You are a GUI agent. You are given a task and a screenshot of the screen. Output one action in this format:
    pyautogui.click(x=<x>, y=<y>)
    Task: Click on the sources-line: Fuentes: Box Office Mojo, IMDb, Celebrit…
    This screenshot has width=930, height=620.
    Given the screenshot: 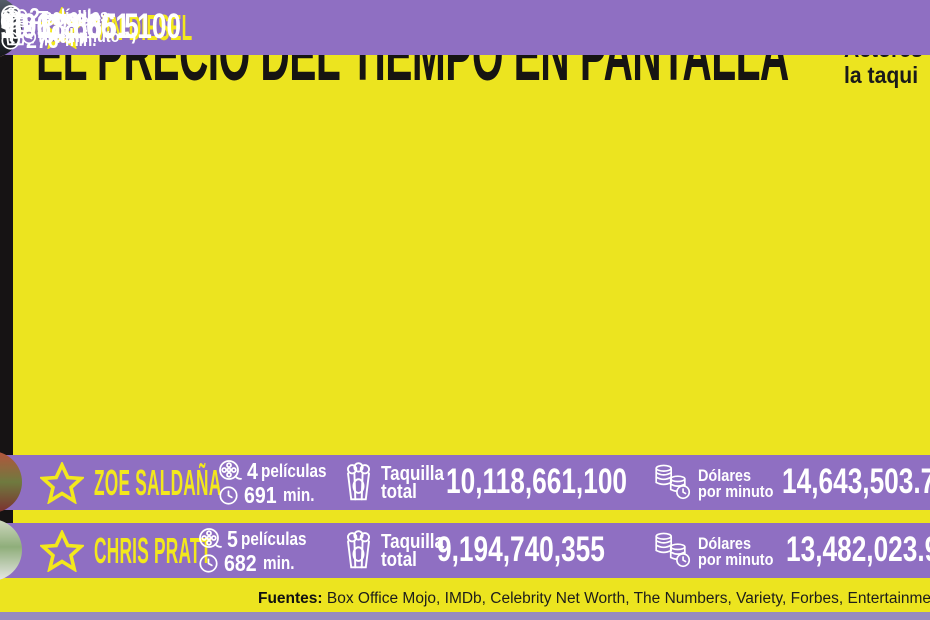 What is the action you would take?
    pyautogui.click(x=594, y=599)
    